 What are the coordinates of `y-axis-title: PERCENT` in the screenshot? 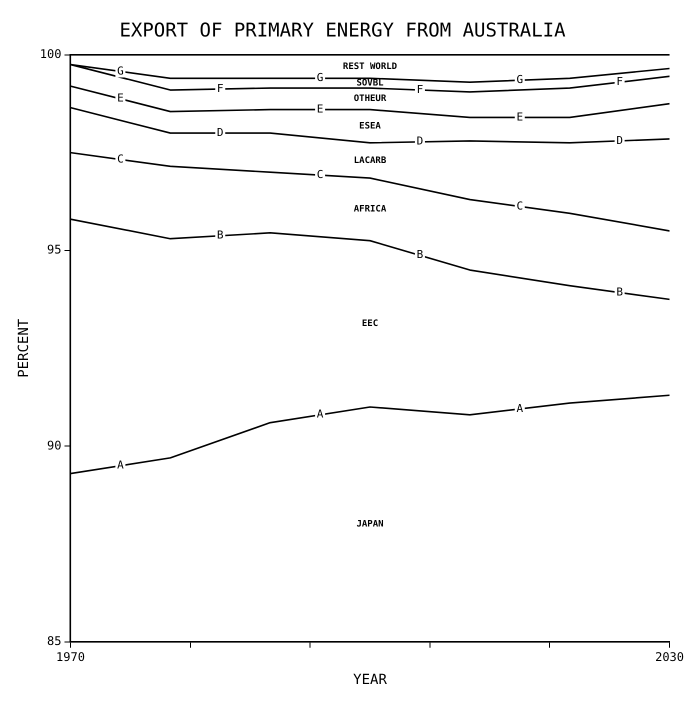 It's located at (24, 348).